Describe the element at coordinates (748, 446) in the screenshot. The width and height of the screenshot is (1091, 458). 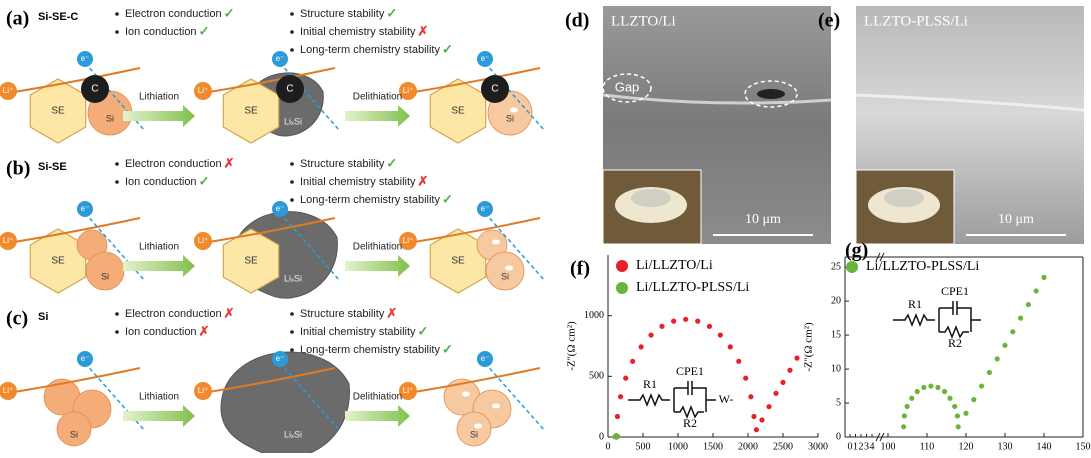
I see `x-tick-label: 2000` at that location.